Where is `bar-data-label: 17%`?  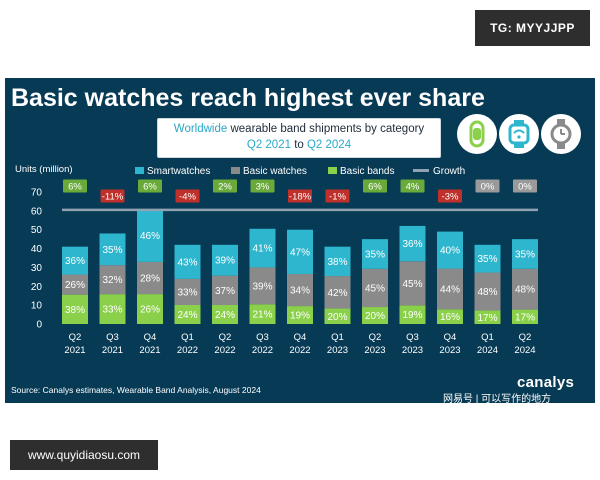 bar-data-label: 17% is located at coordinates (525, 317).